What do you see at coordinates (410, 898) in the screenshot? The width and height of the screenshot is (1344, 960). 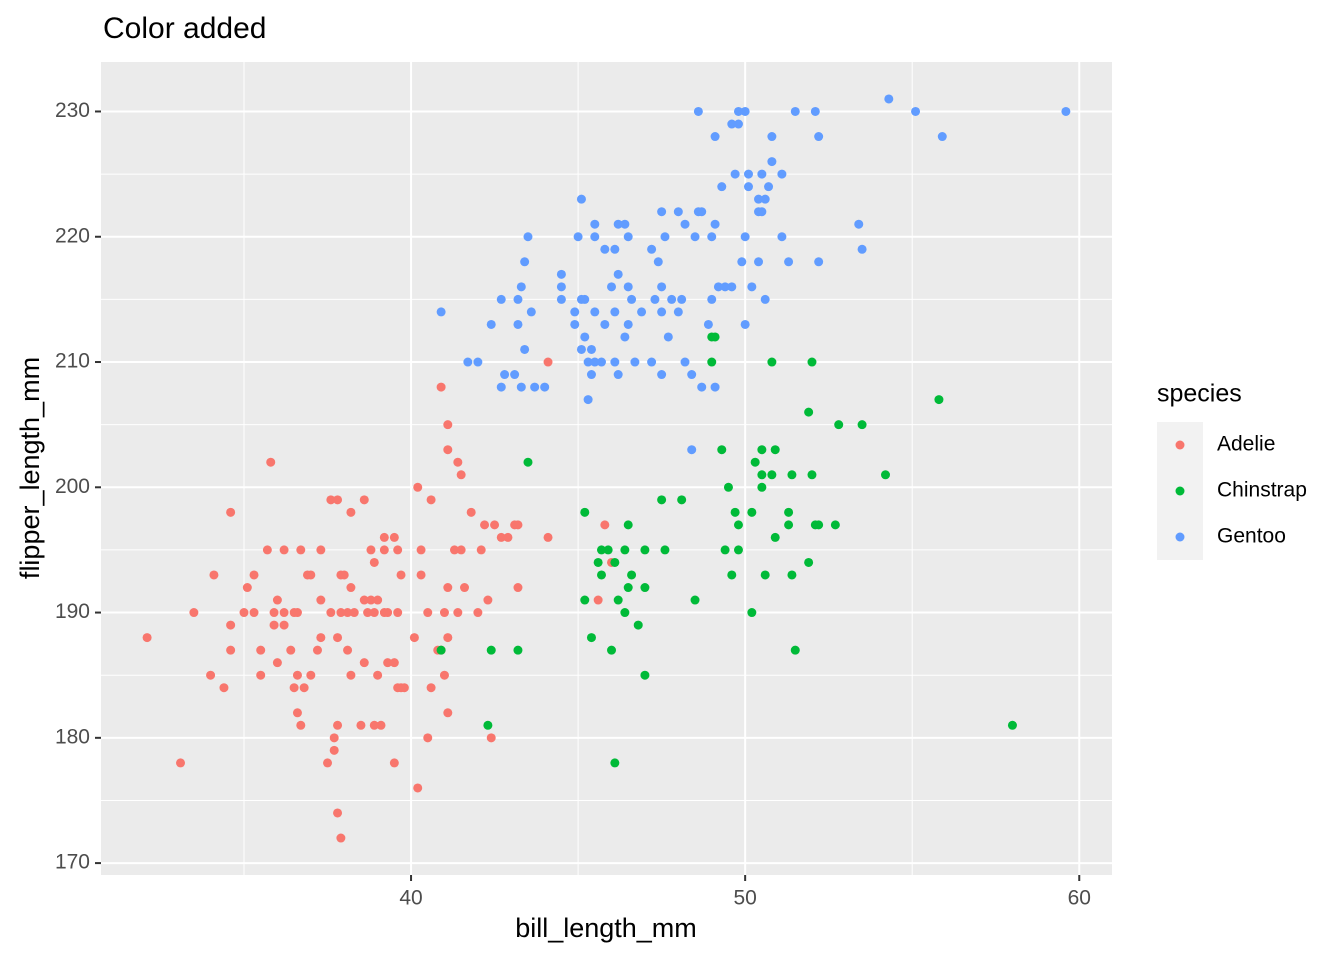 I see `x-tick-label: 40` at bounding box center [410, 898].